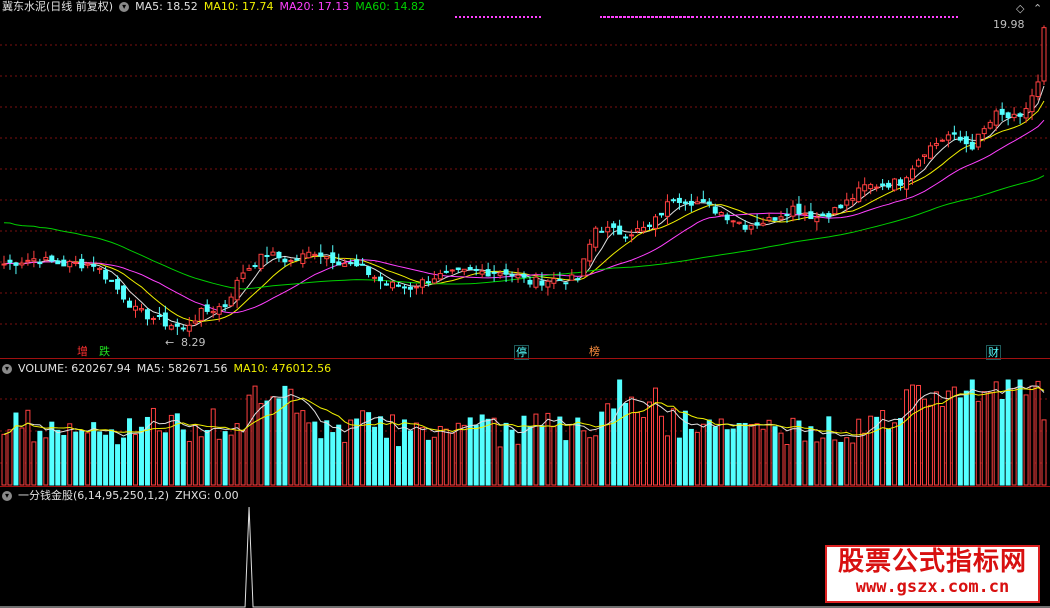  I want to click on diamond-icon: ◇, so click(1020, 8).